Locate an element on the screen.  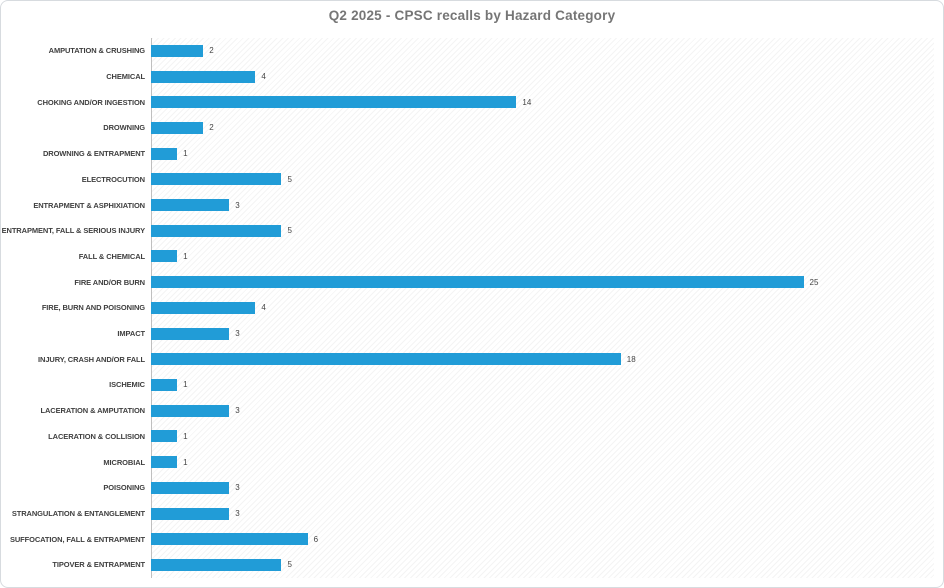
category-label: TIPOVER & ENTRAPMENT is located at coordinates (98, 565).